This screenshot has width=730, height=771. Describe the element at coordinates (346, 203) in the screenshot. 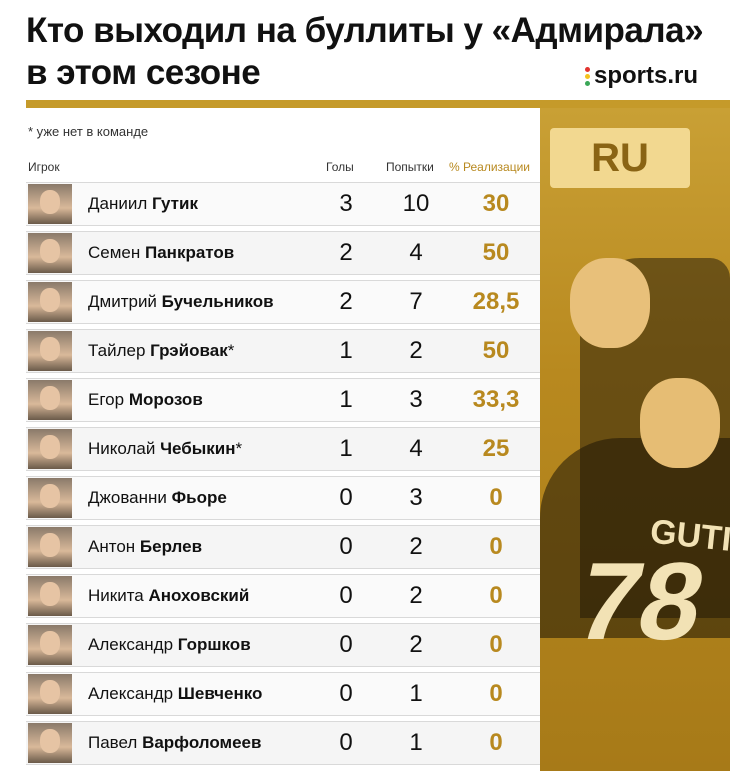

I see `goals-value: 3` at that location.